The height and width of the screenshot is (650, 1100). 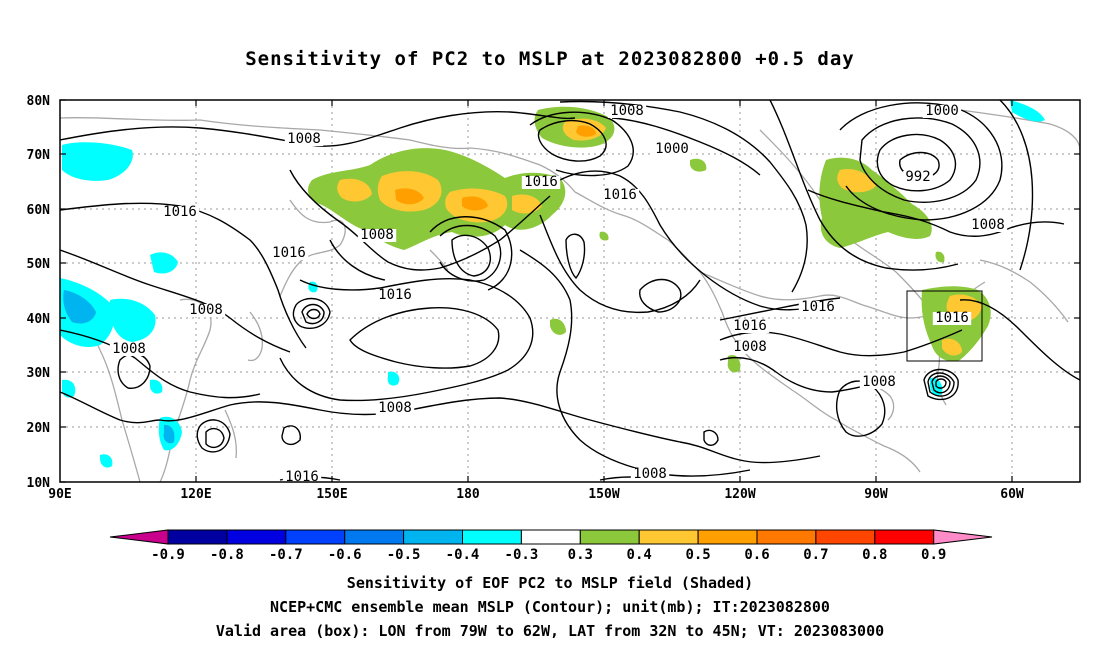 I want to click on lon-label: 150E, so click(x=331, y=494).